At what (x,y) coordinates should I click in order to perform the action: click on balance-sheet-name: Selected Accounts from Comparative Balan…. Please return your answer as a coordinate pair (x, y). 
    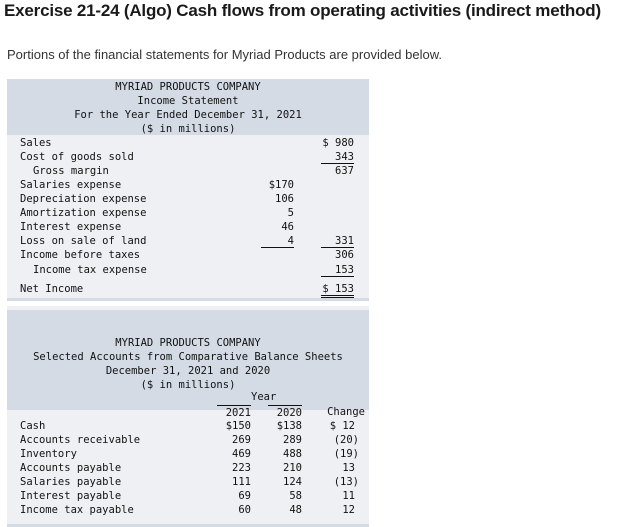
    Looking at the image, I should click on (188, 357).